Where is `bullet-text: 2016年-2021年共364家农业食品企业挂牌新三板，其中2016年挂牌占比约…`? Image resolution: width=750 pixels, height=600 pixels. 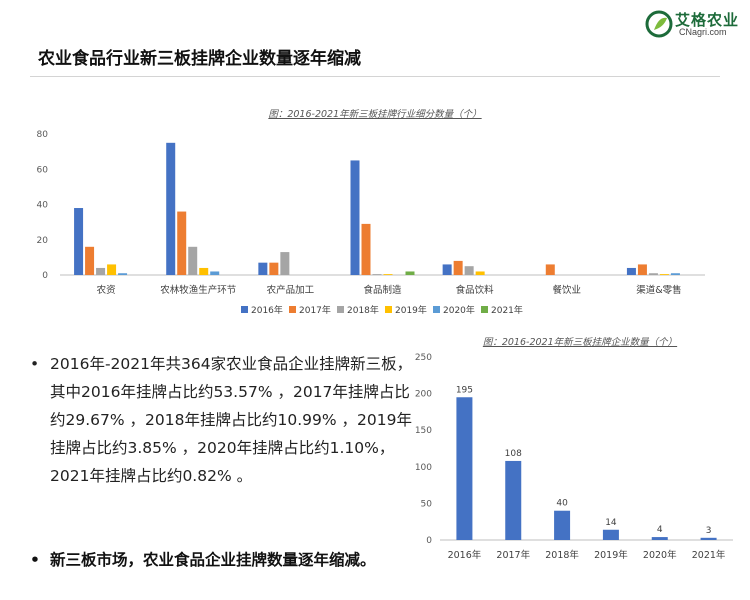
bullet-text: 2016年-2021年共364家农业食品企业挂牌新三板，其中2016年挂牌占比约… is located at coordinates (231, 420).